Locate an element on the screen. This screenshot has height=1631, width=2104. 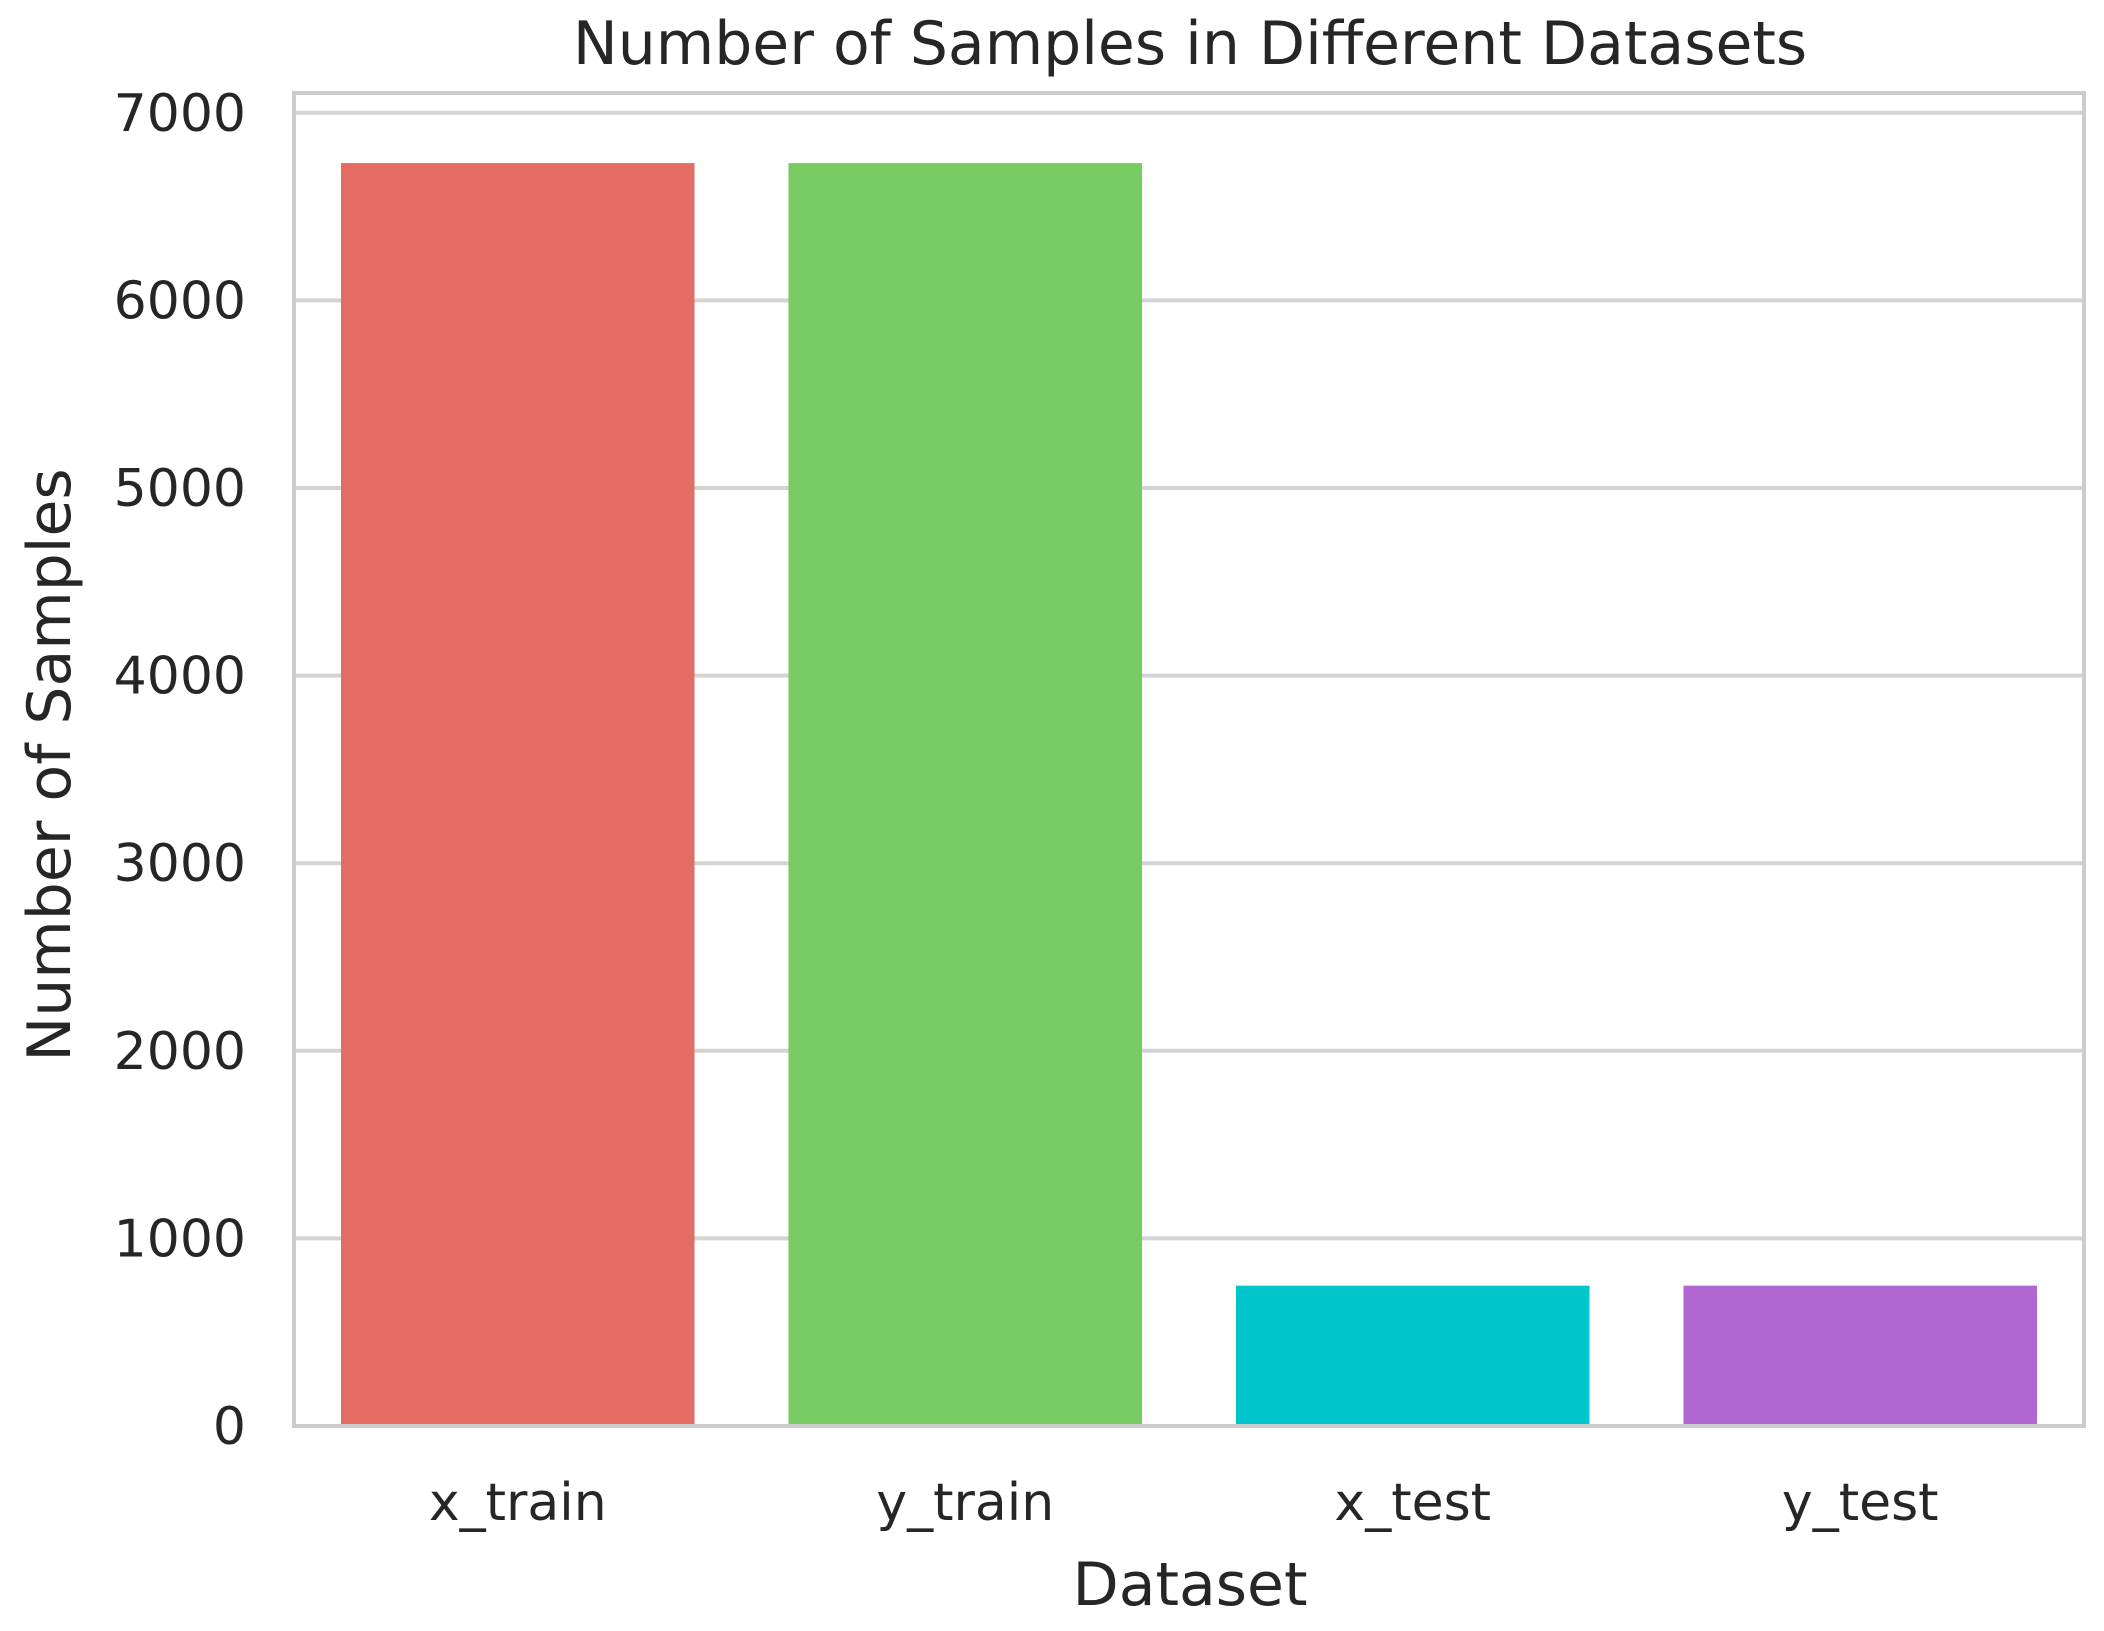
y-axis-label: Number of Samples is located at coordinates (50, 764).